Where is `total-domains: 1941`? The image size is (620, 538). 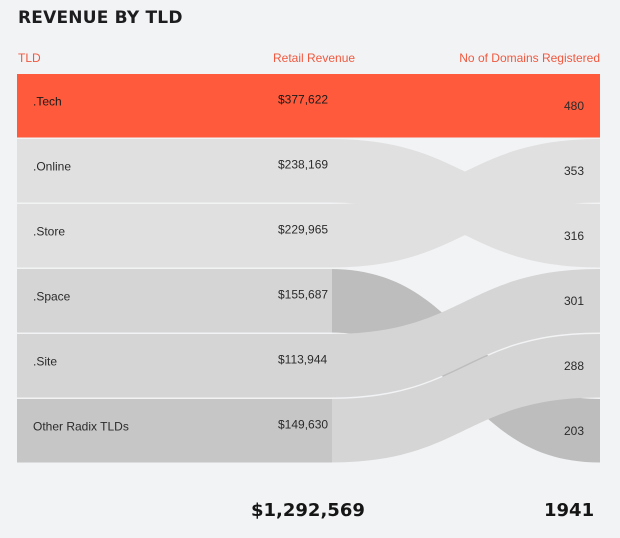
total-domains: 1941 is located at coordinates (569, 510).